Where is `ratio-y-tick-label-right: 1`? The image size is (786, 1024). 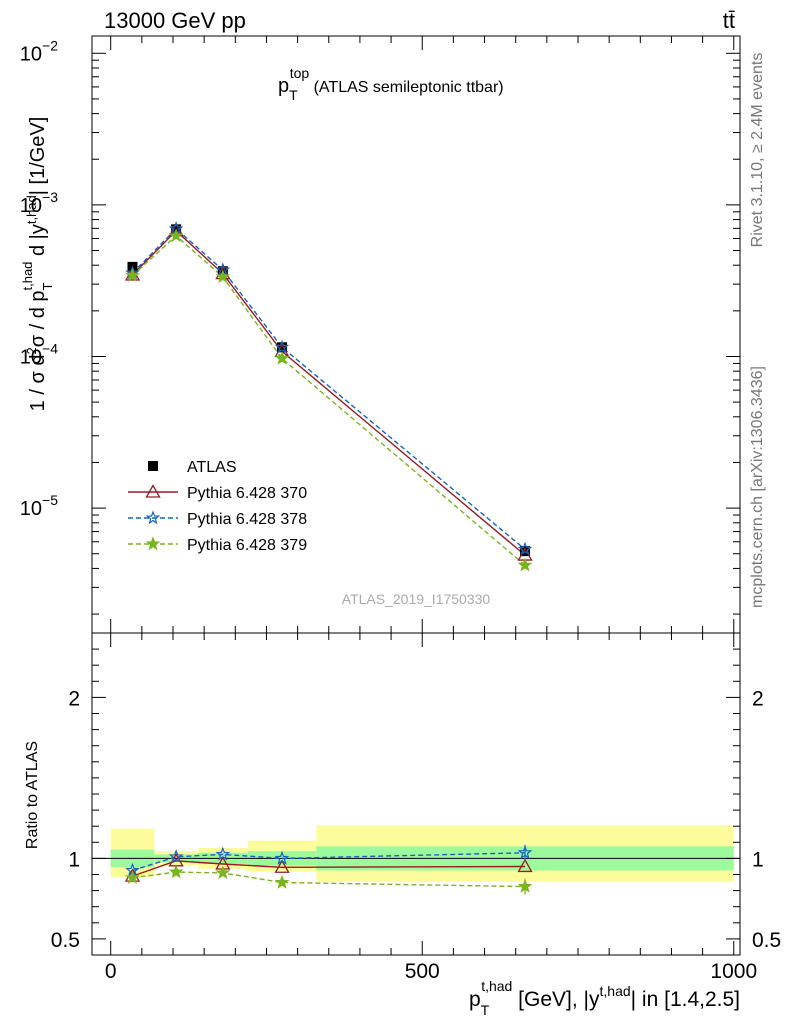
ratio-y-tick-label-right: 1 is located at coordinates (758, 859).